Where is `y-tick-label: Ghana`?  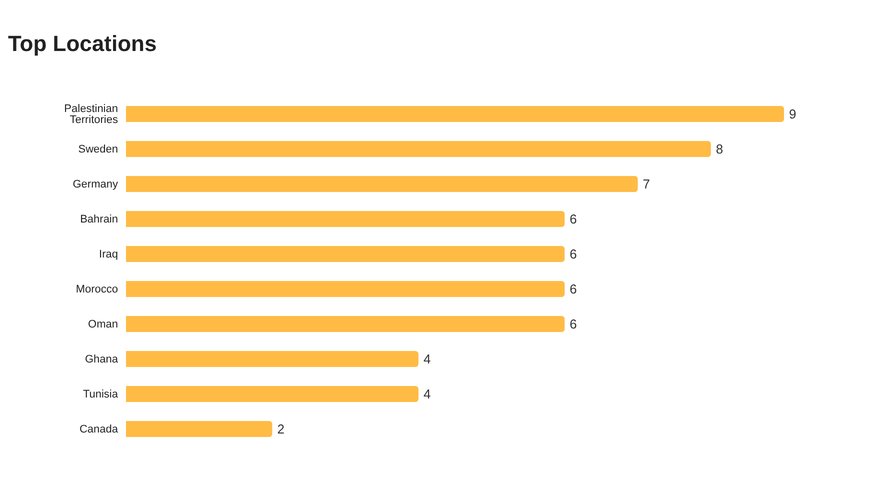
y-tick-label: Ghana is located at coordinates (101, 359).